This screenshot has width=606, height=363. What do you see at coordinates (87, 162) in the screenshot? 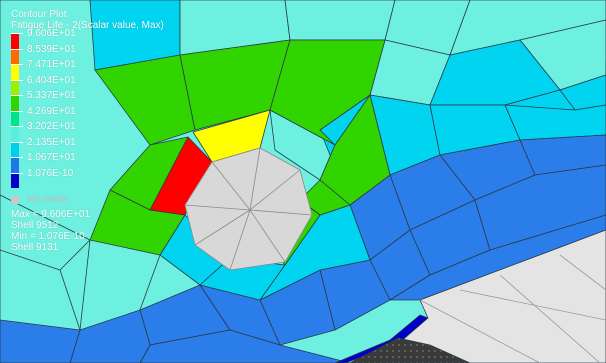
I see `legend-level: 1.067E+01` at bounding box center [87, 162].